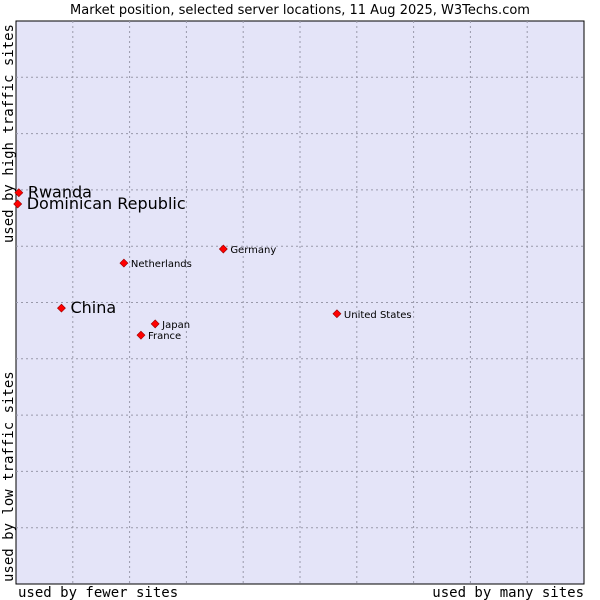 The height and width of the screenshot is (600, 600). I want to click on point-china: China, so click(86, 307).